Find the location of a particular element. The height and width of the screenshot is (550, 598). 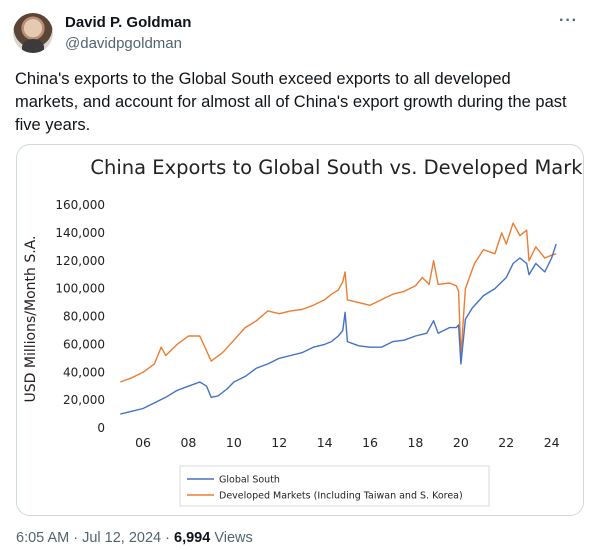

x-tick-label: 16 is located at coordinates (370, 442).